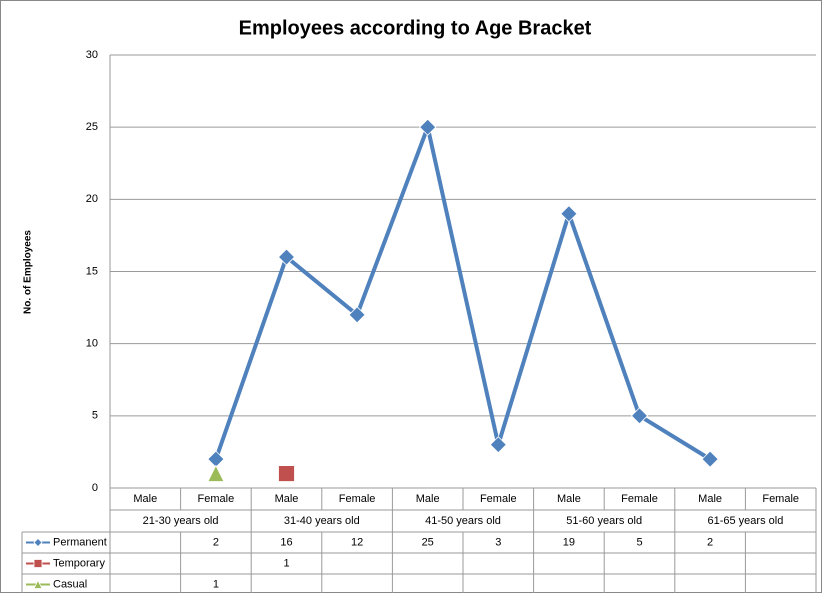 Image resolution: width=822 pixels, height=593 pixels. Describe the element at coordinates (639, 542) in the screenshot. I see `table-value: 5` at that location.